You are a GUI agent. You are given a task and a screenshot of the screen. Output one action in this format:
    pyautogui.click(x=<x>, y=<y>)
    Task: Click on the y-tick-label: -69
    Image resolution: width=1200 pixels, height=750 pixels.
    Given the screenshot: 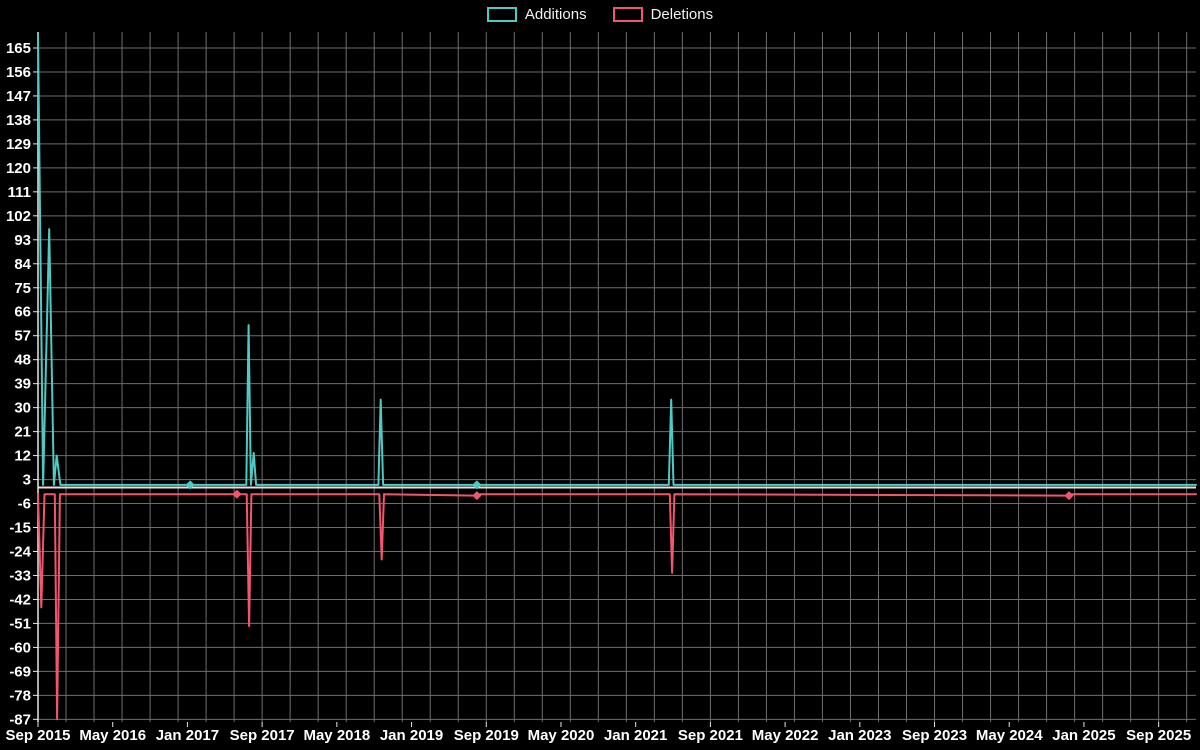 What is the action you would take?
    pyautogui.click(x=20, y=671)
    